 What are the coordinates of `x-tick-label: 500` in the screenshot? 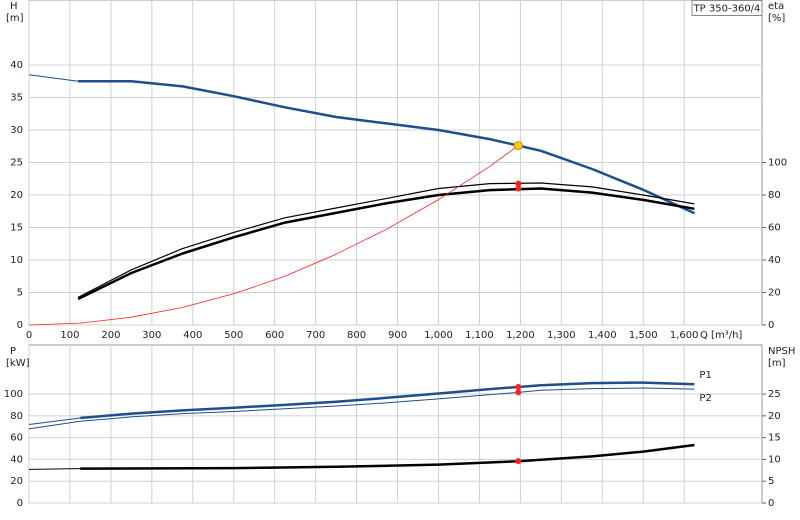 It's located at (233, 335).